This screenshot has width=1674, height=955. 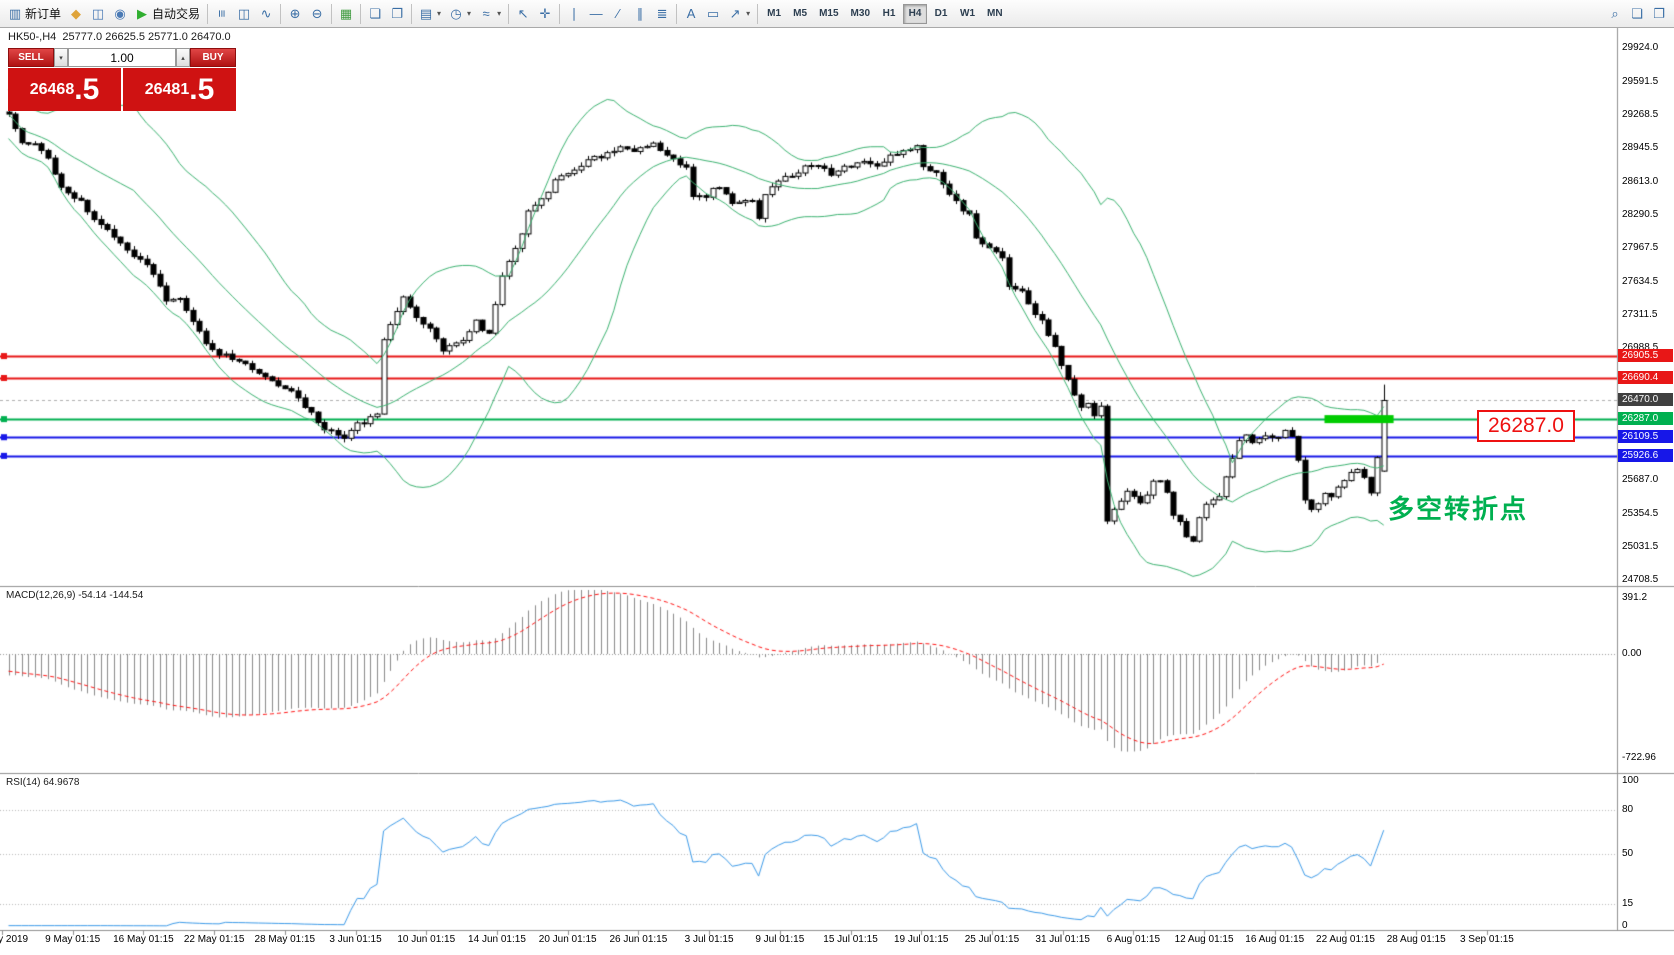 I want to click on bar-chart-icon: ≡, so click(x=222, y=13).